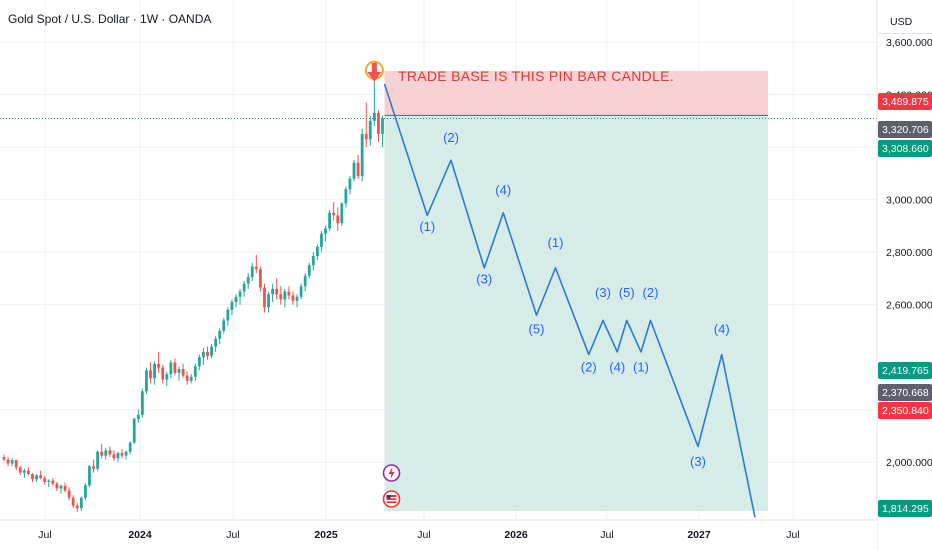 This screenshot has height=550, width=932. I want to click on wave-label: (2), so click(451, 137).